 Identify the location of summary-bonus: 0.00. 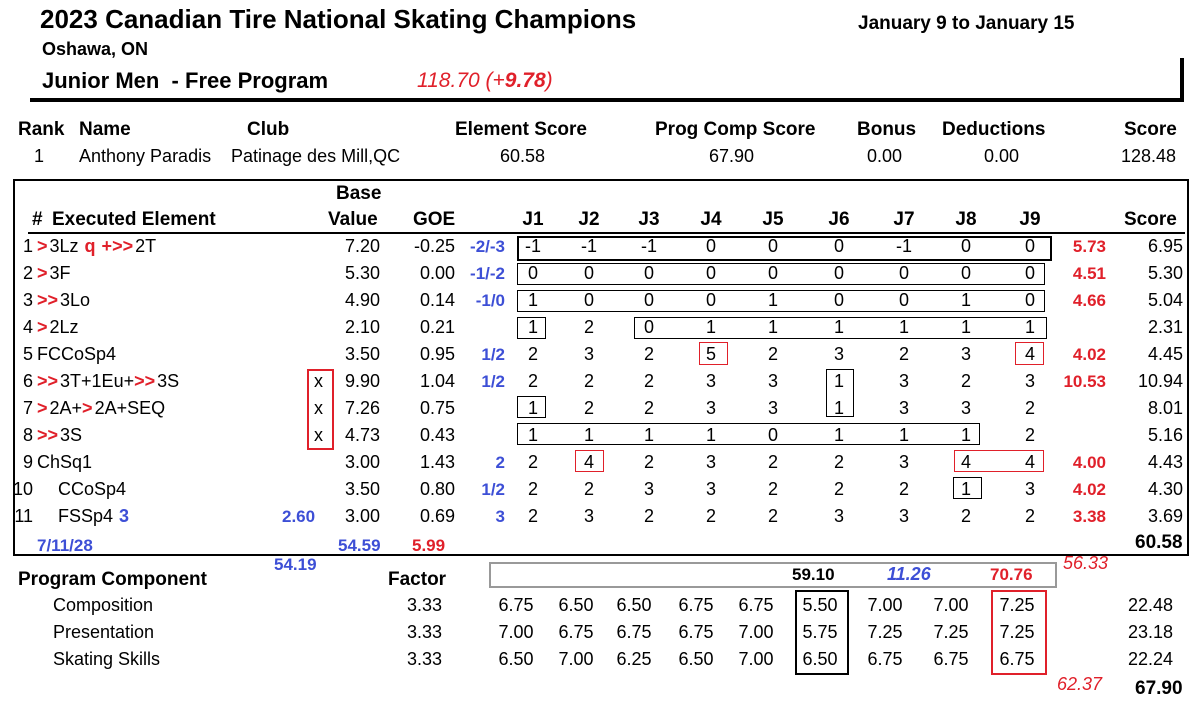
(885, 156).